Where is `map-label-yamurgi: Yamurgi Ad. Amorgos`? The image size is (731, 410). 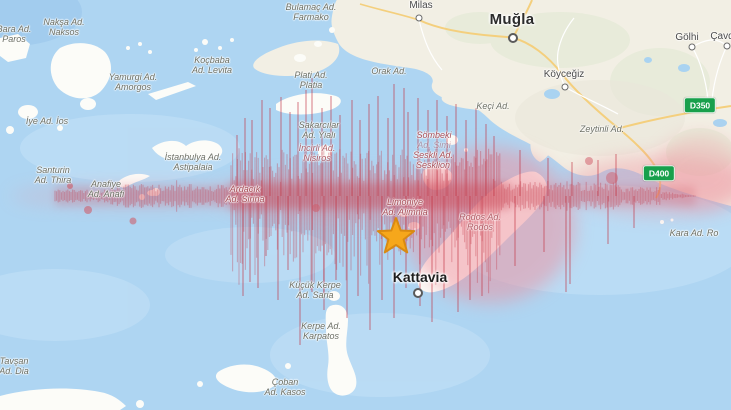 map-label-yamurgi: Yamurgi Ad. Amorgos is located at coordinates (133, 82).